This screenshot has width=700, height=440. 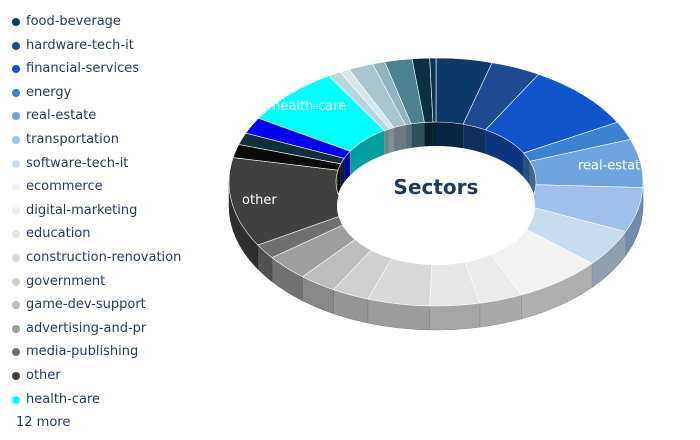 What do you see at coordinates (613, 166) in the screenshot?
I see `slice-label: real-estate` at bounding box center [613, 166].